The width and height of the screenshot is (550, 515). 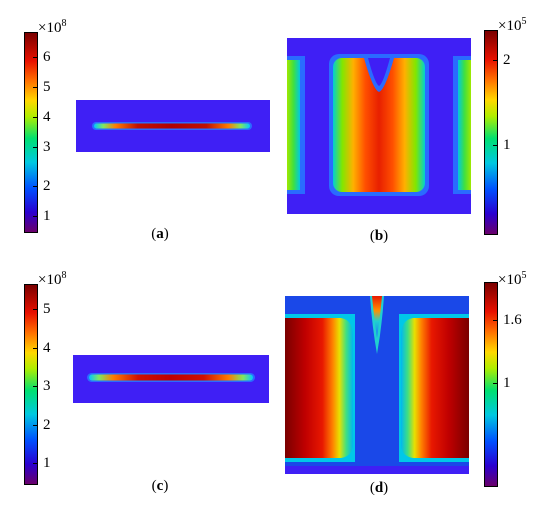 What do you see at coordinates (512, 279) in the screenshot?
I see `colorbar-d-multiplier: ×10⁵` at bounding box center [512, 279].